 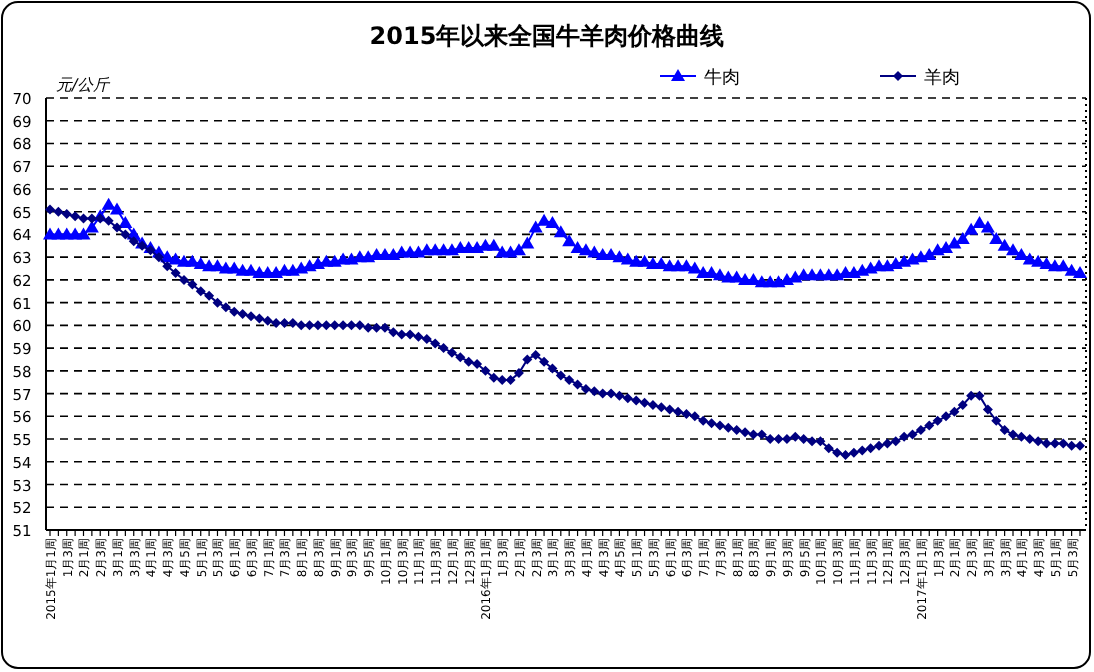 I want to click on y-axis-title: 元/公斤, so click(x=84, y=85).